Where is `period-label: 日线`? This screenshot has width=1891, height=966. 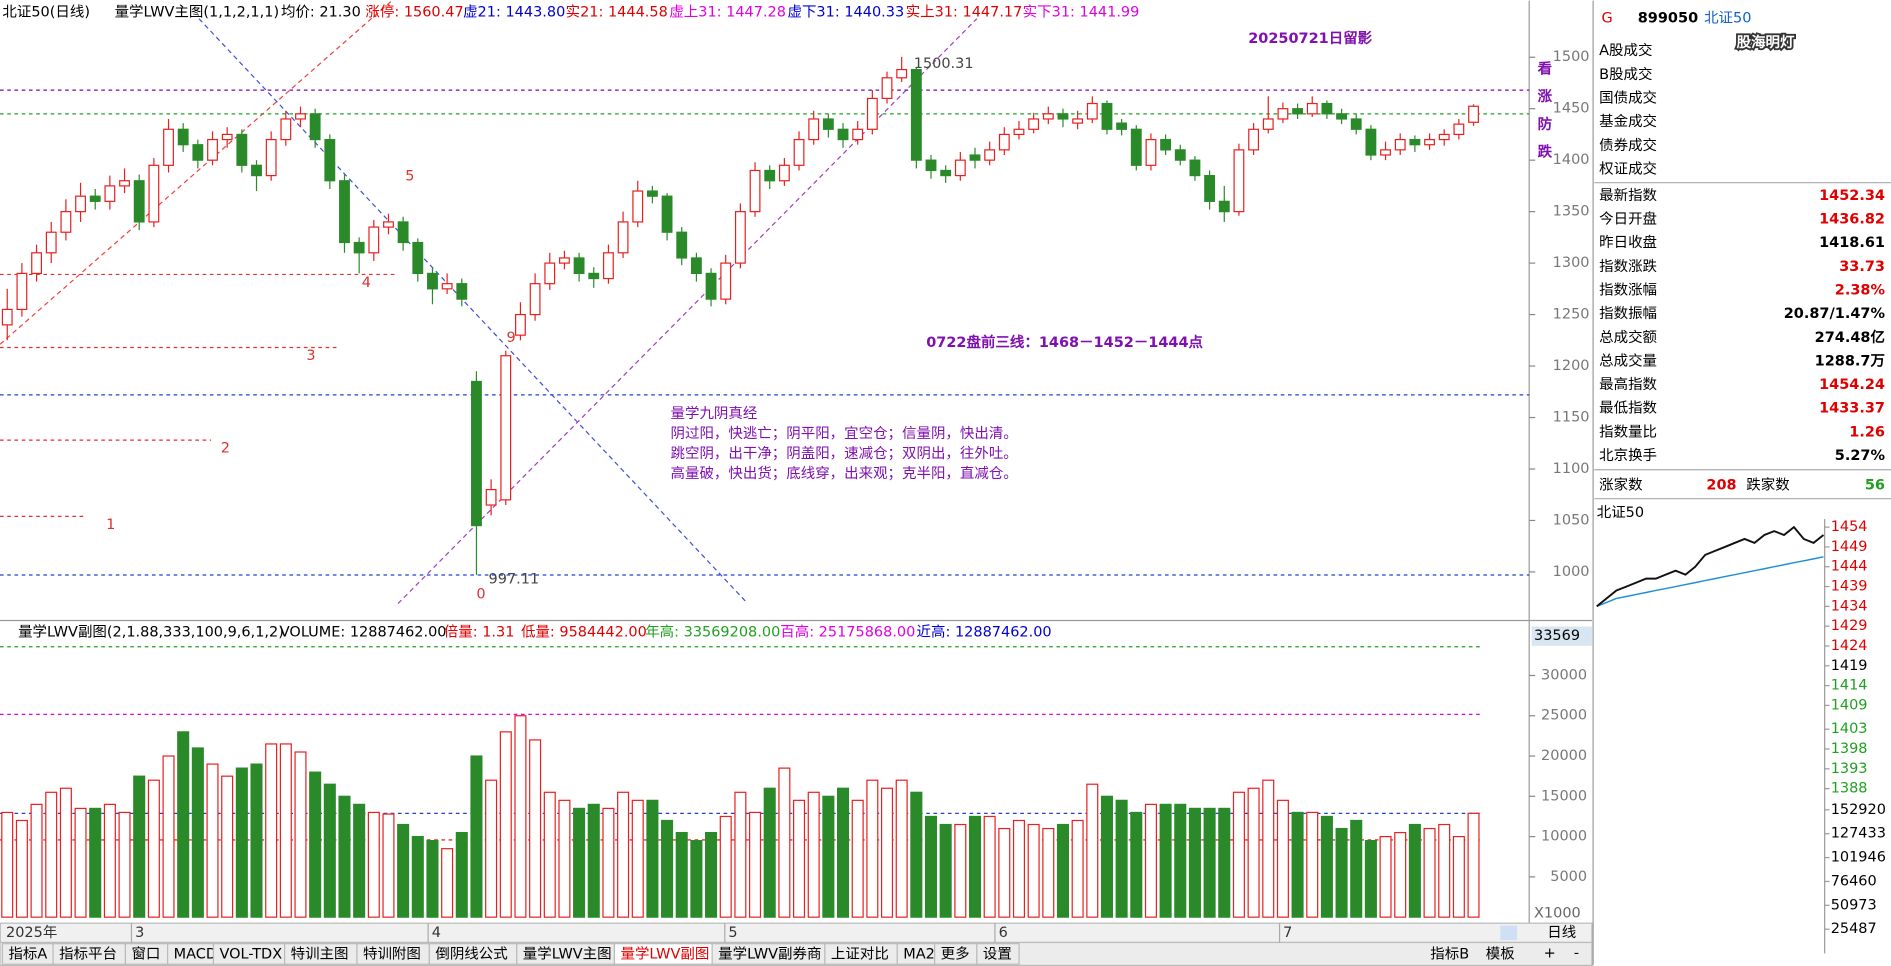 period-label: 日线 is located at coordinates (1561, 932).